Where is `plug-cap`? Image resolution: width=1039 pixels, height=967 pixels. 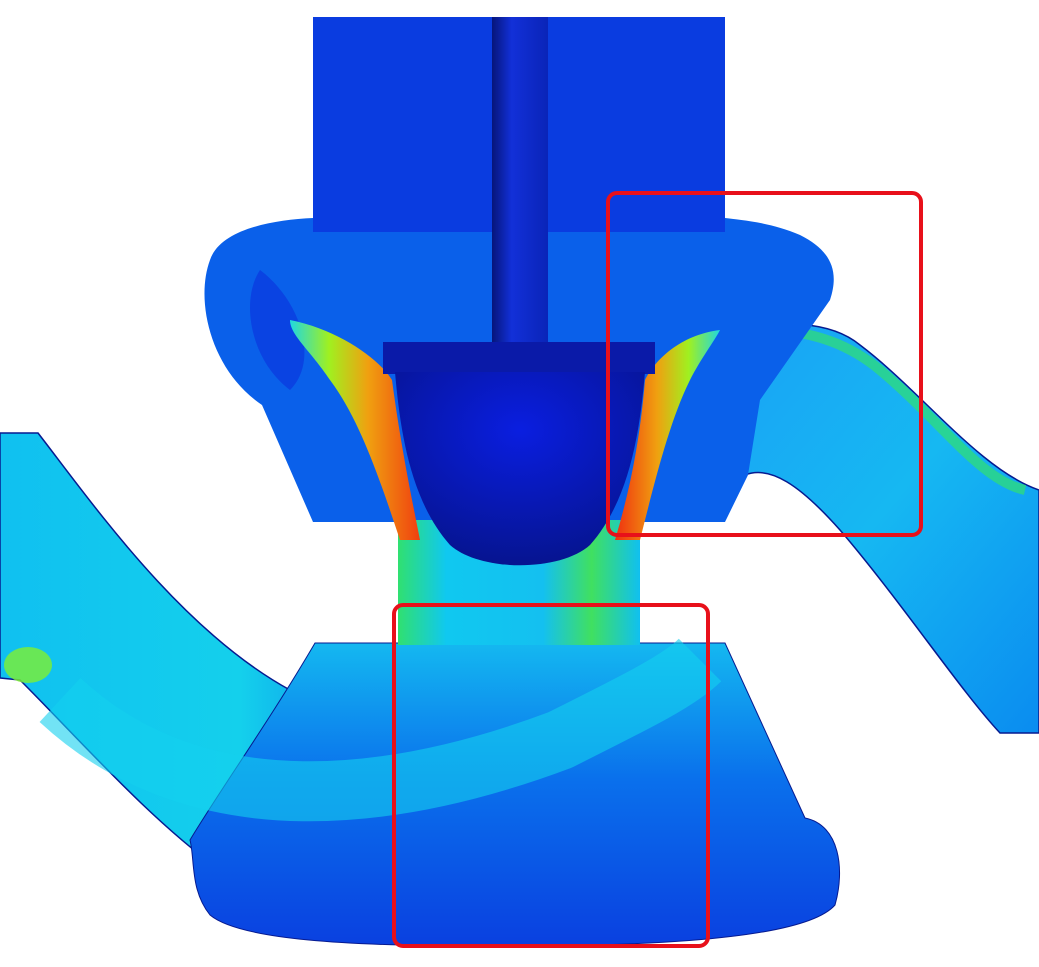
plug-cap is located at coordinates (519, 358).